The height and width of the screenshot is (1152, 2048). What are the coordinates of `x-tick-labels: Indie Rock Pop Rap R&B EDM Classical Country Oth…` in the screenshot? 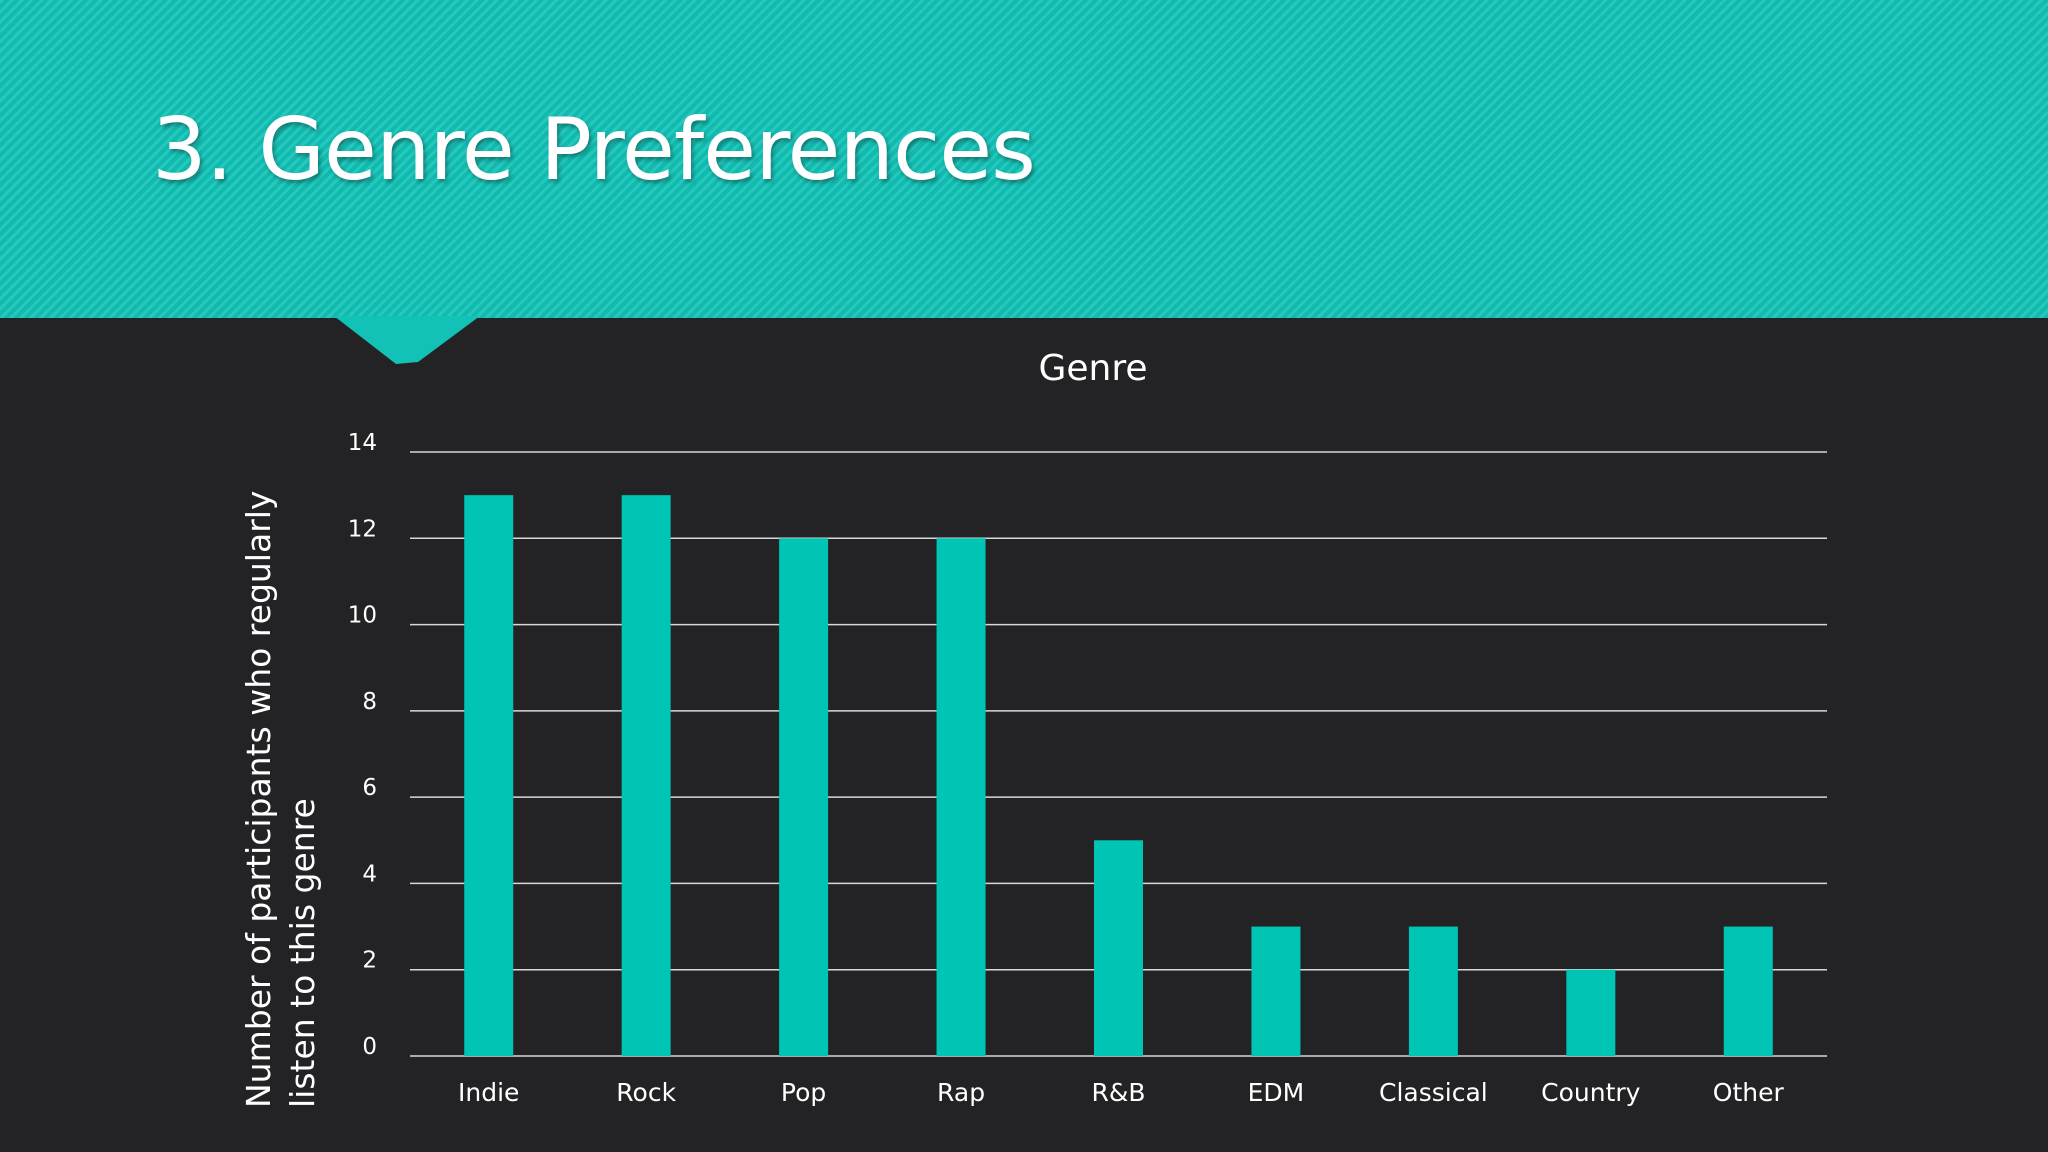 It's located at (1121, 1092).